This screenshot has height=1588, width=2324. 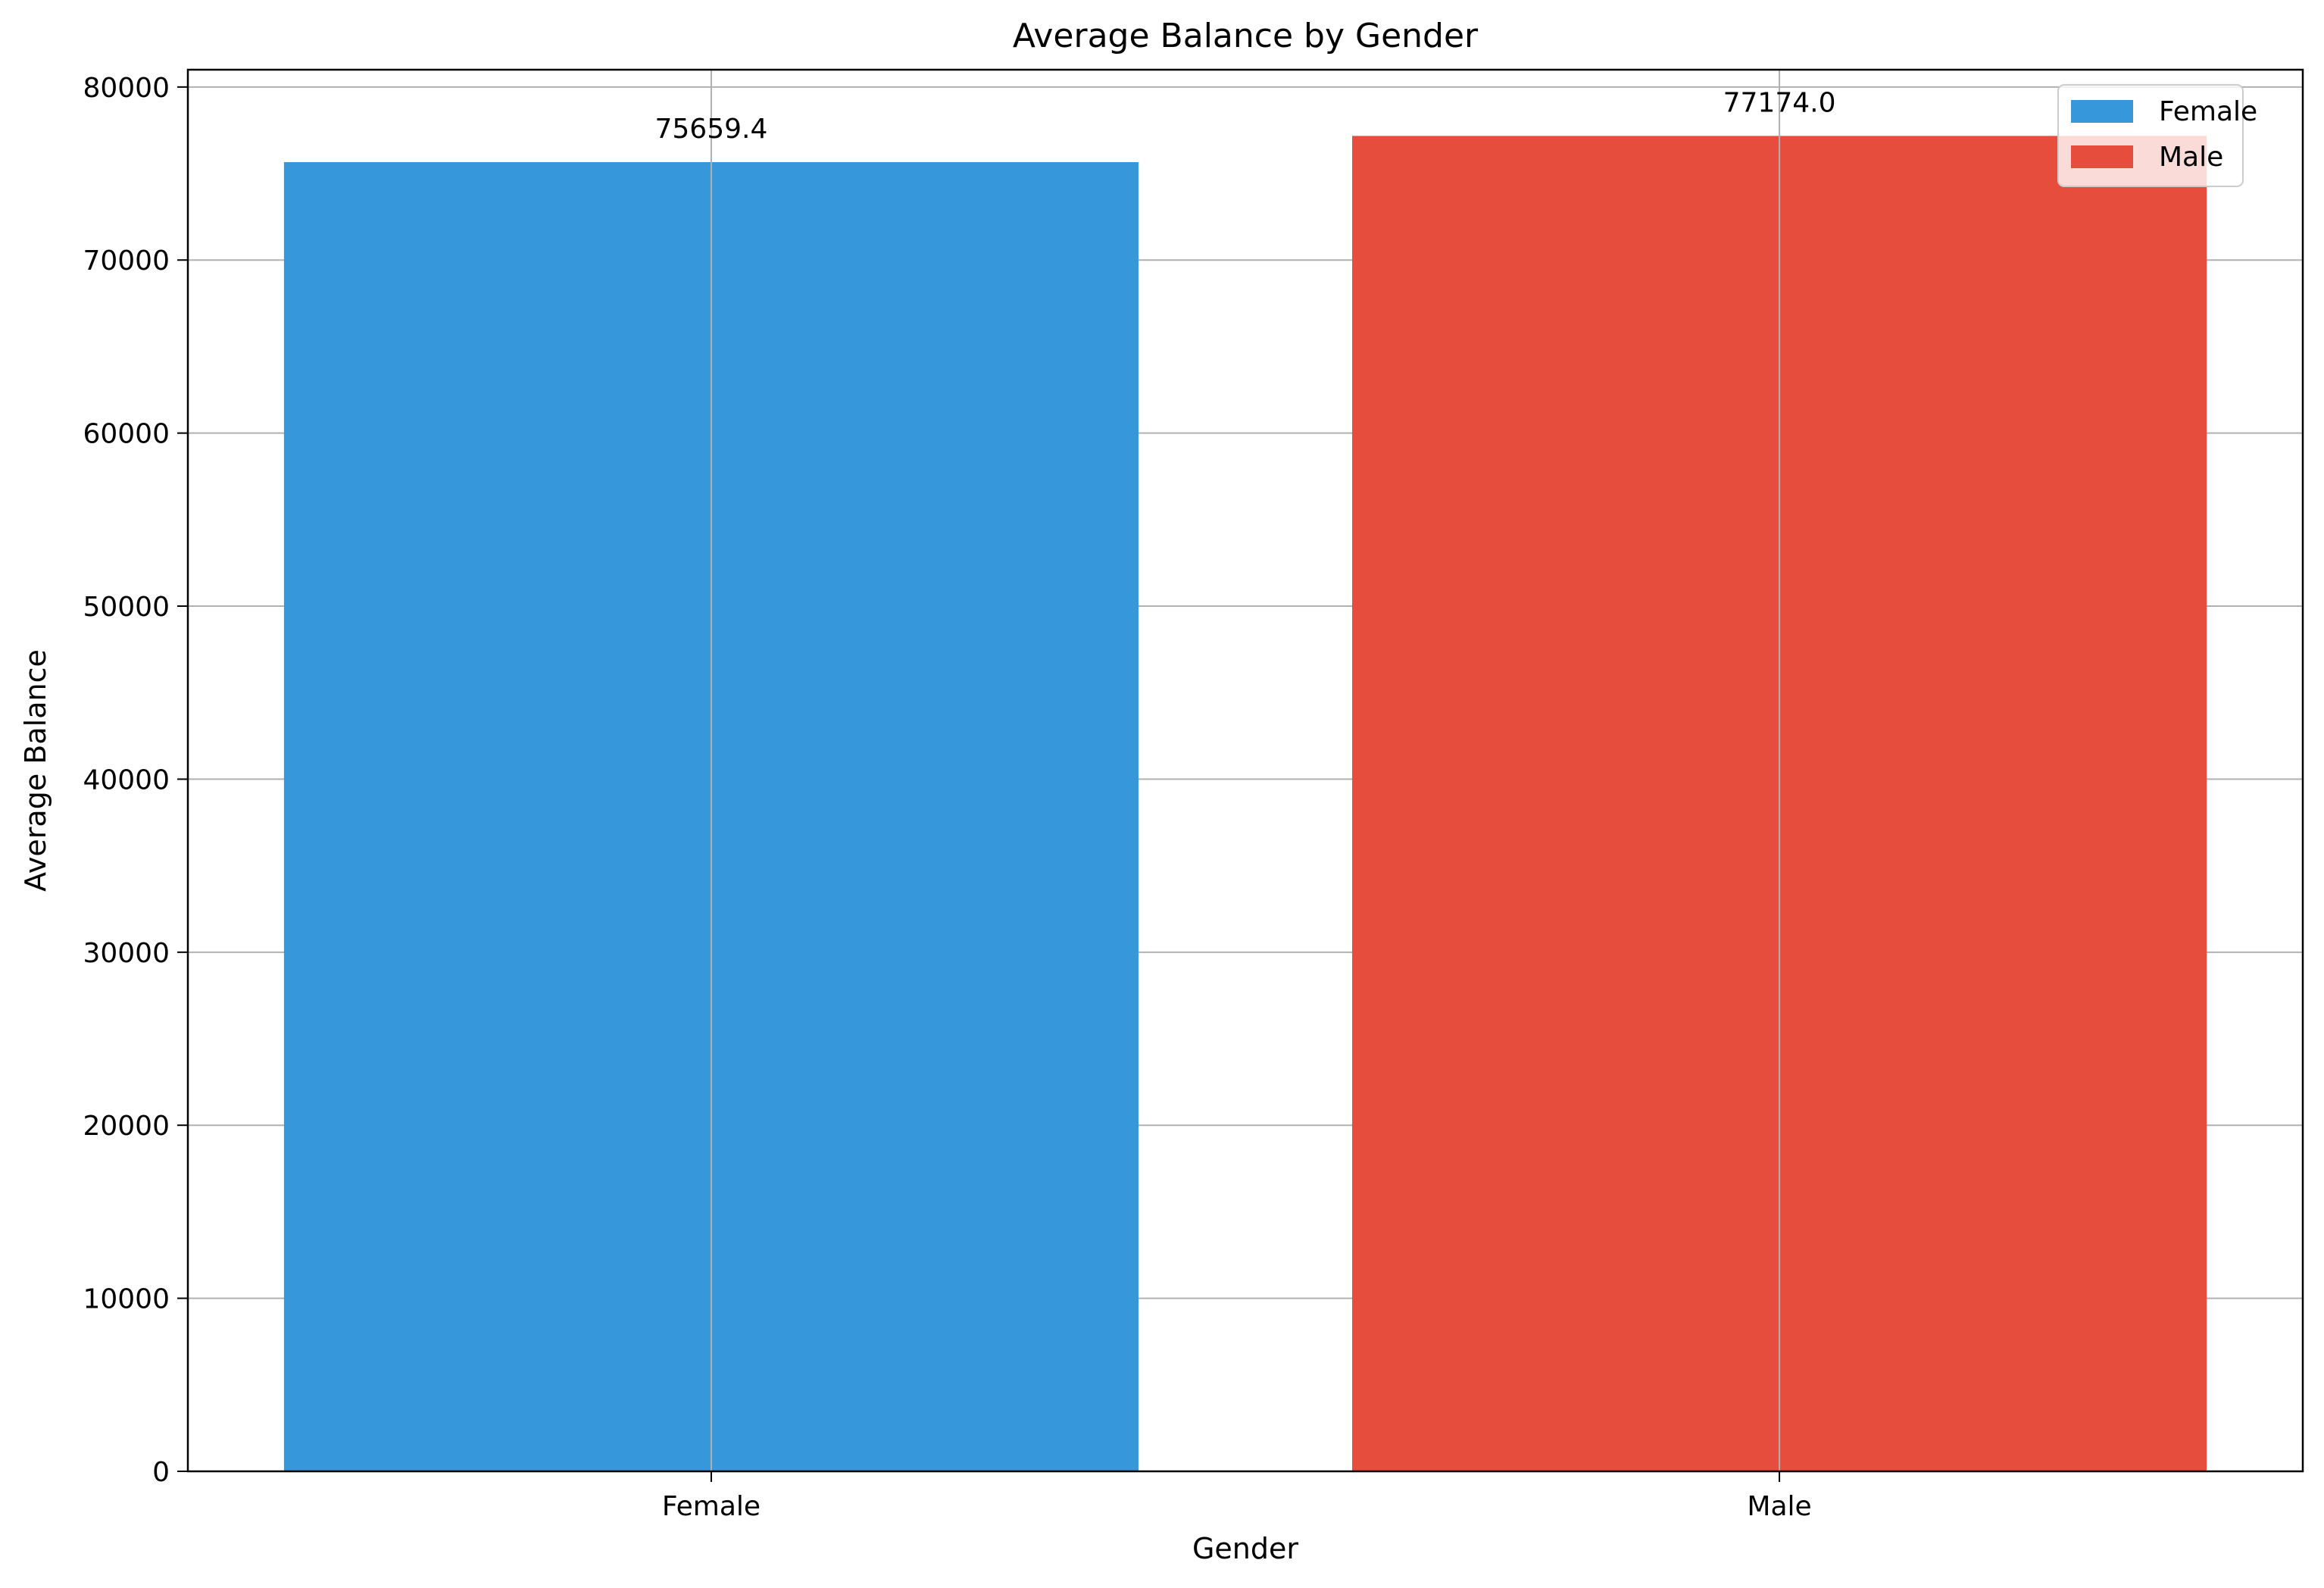 I want to click on x-tick-label: Male, so click(x=1779, y=1506).